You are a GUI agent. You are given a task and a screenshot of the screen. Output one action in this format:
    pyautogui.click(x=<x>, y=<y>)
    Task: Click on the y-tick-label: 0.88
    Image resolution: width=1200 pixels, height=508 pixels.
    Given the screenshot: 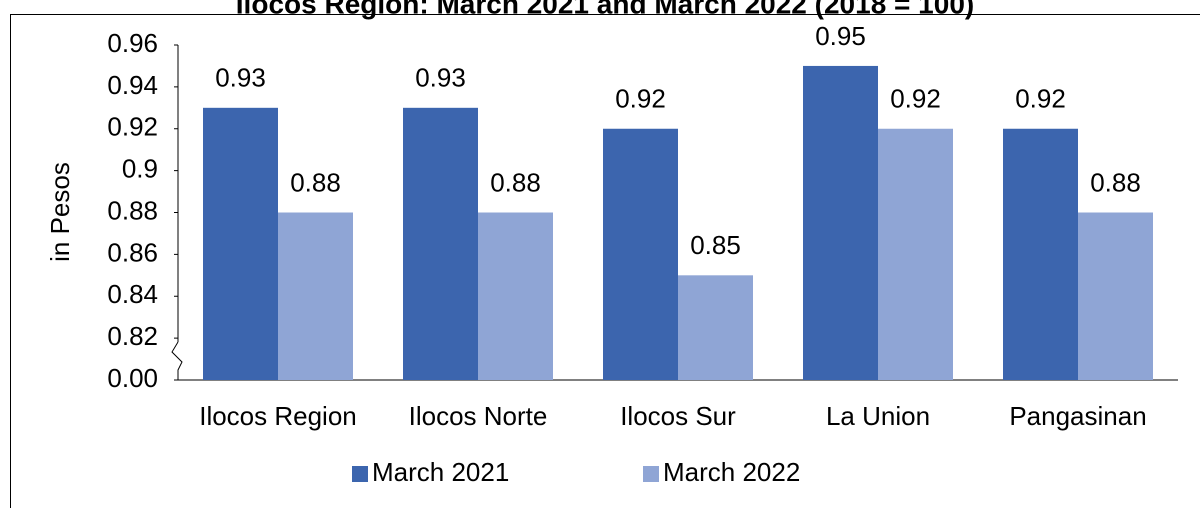 What is the action you would take?
    pyautogui.click(x=132, y=210)
    